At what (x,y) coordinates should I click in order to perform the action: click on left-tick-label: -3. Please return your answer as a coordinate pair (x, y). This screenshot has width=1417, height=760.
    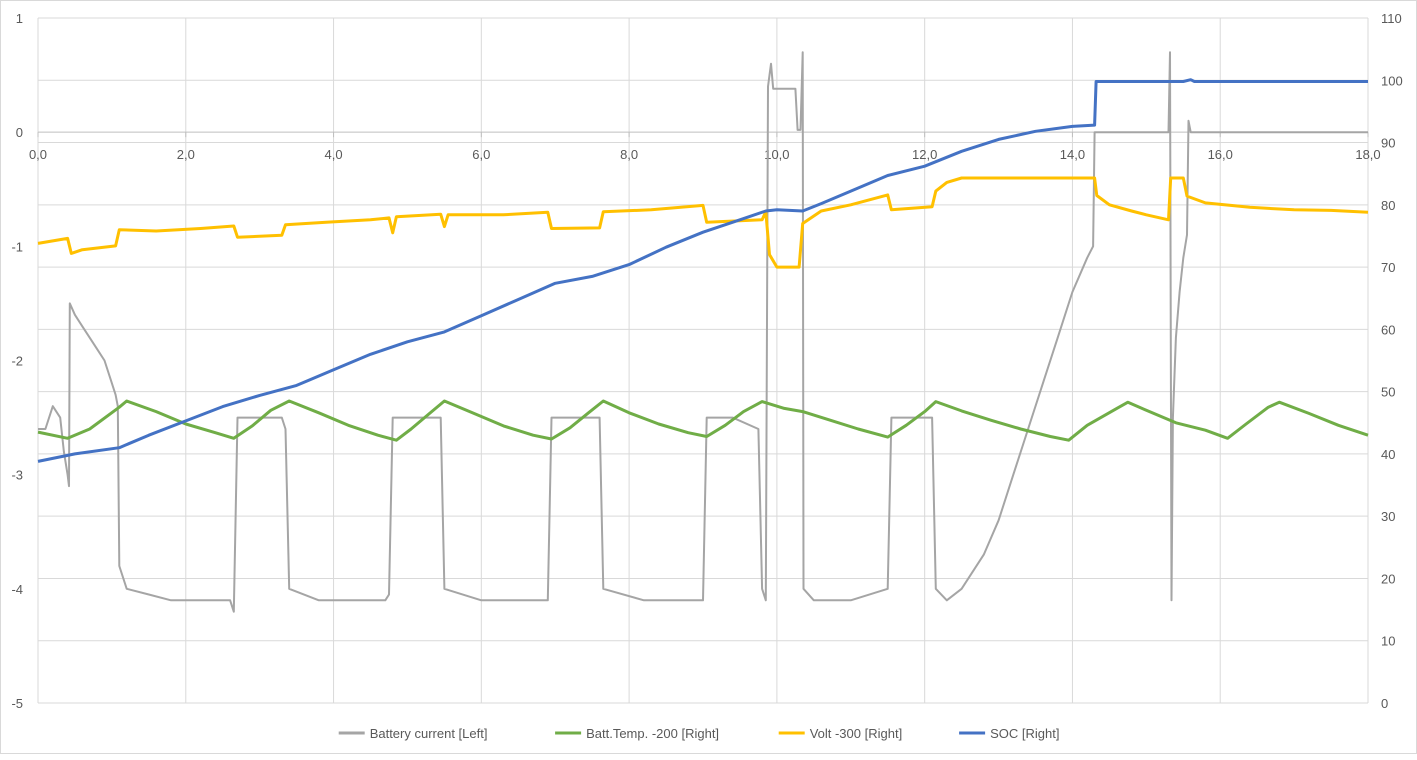
    Looking at the image, I should click on (17, 475).